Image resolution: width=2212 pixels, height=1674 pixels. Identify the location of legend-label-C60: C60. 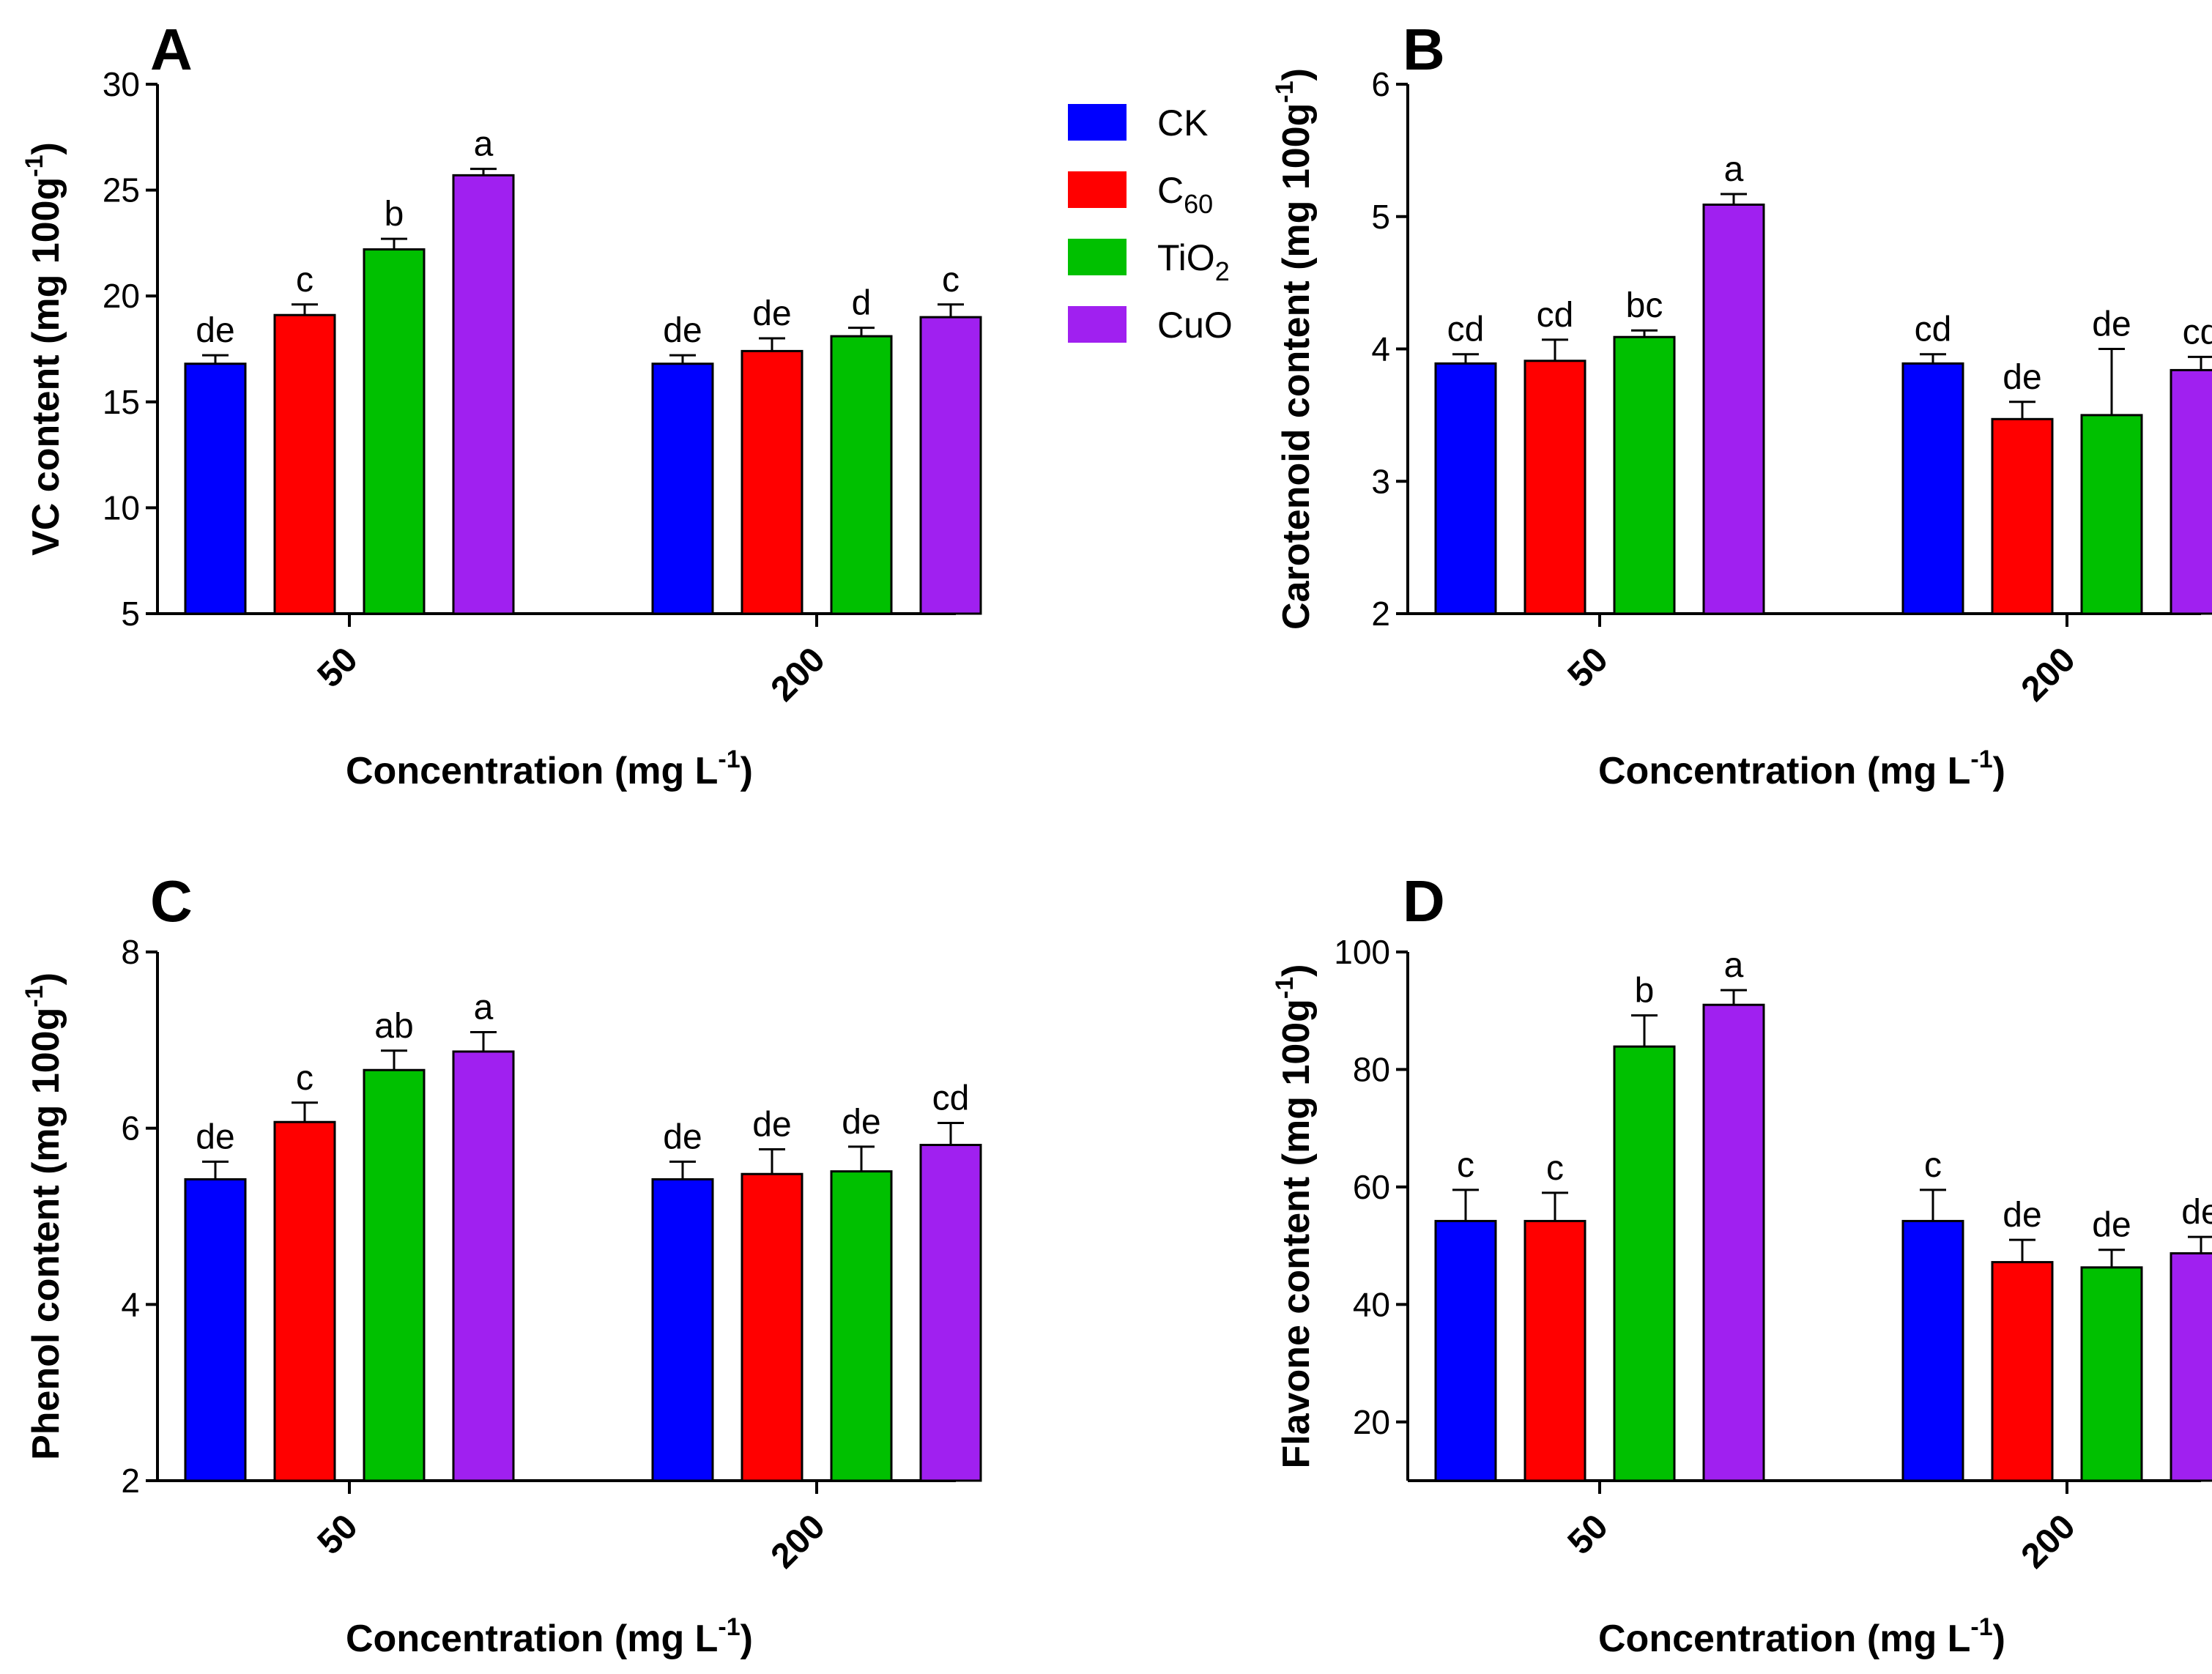
(1185, 194).